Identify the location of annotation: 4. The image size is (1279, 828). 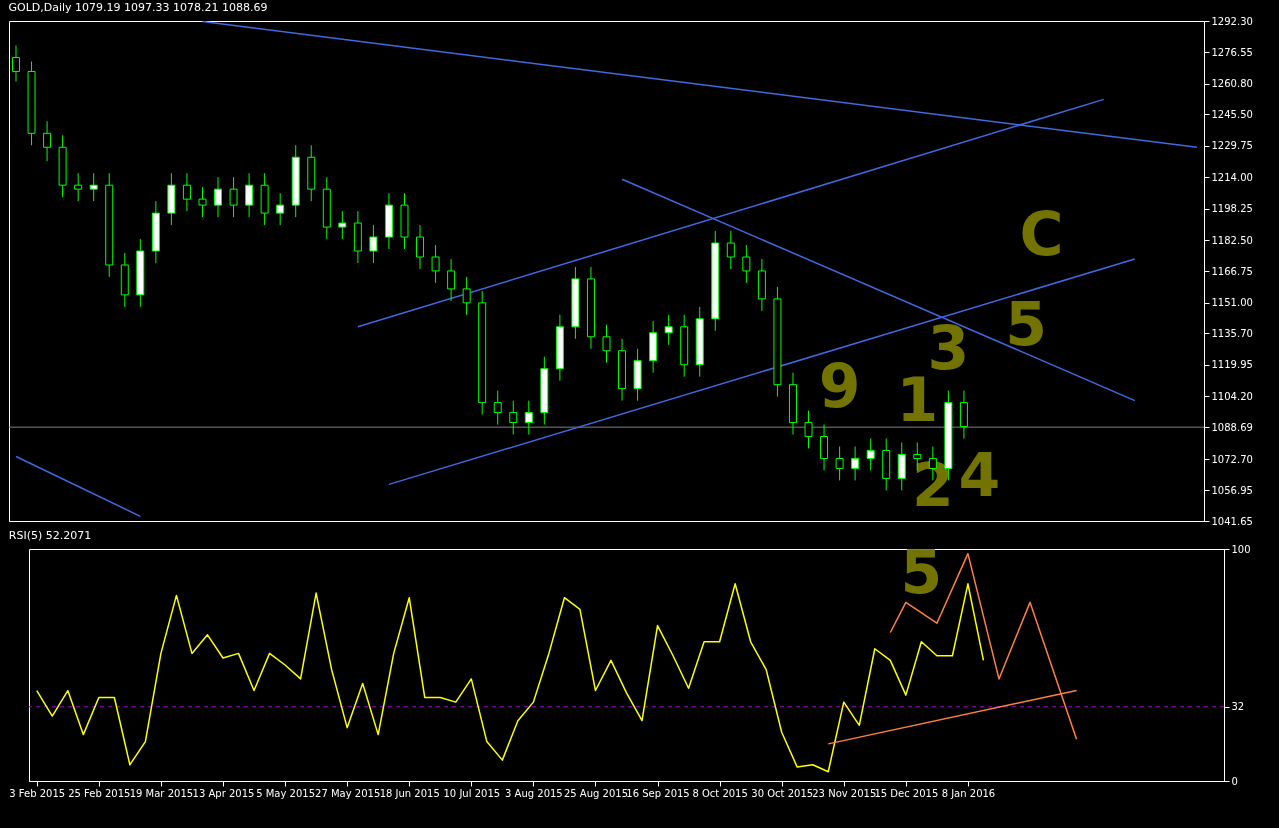
(979, 475).